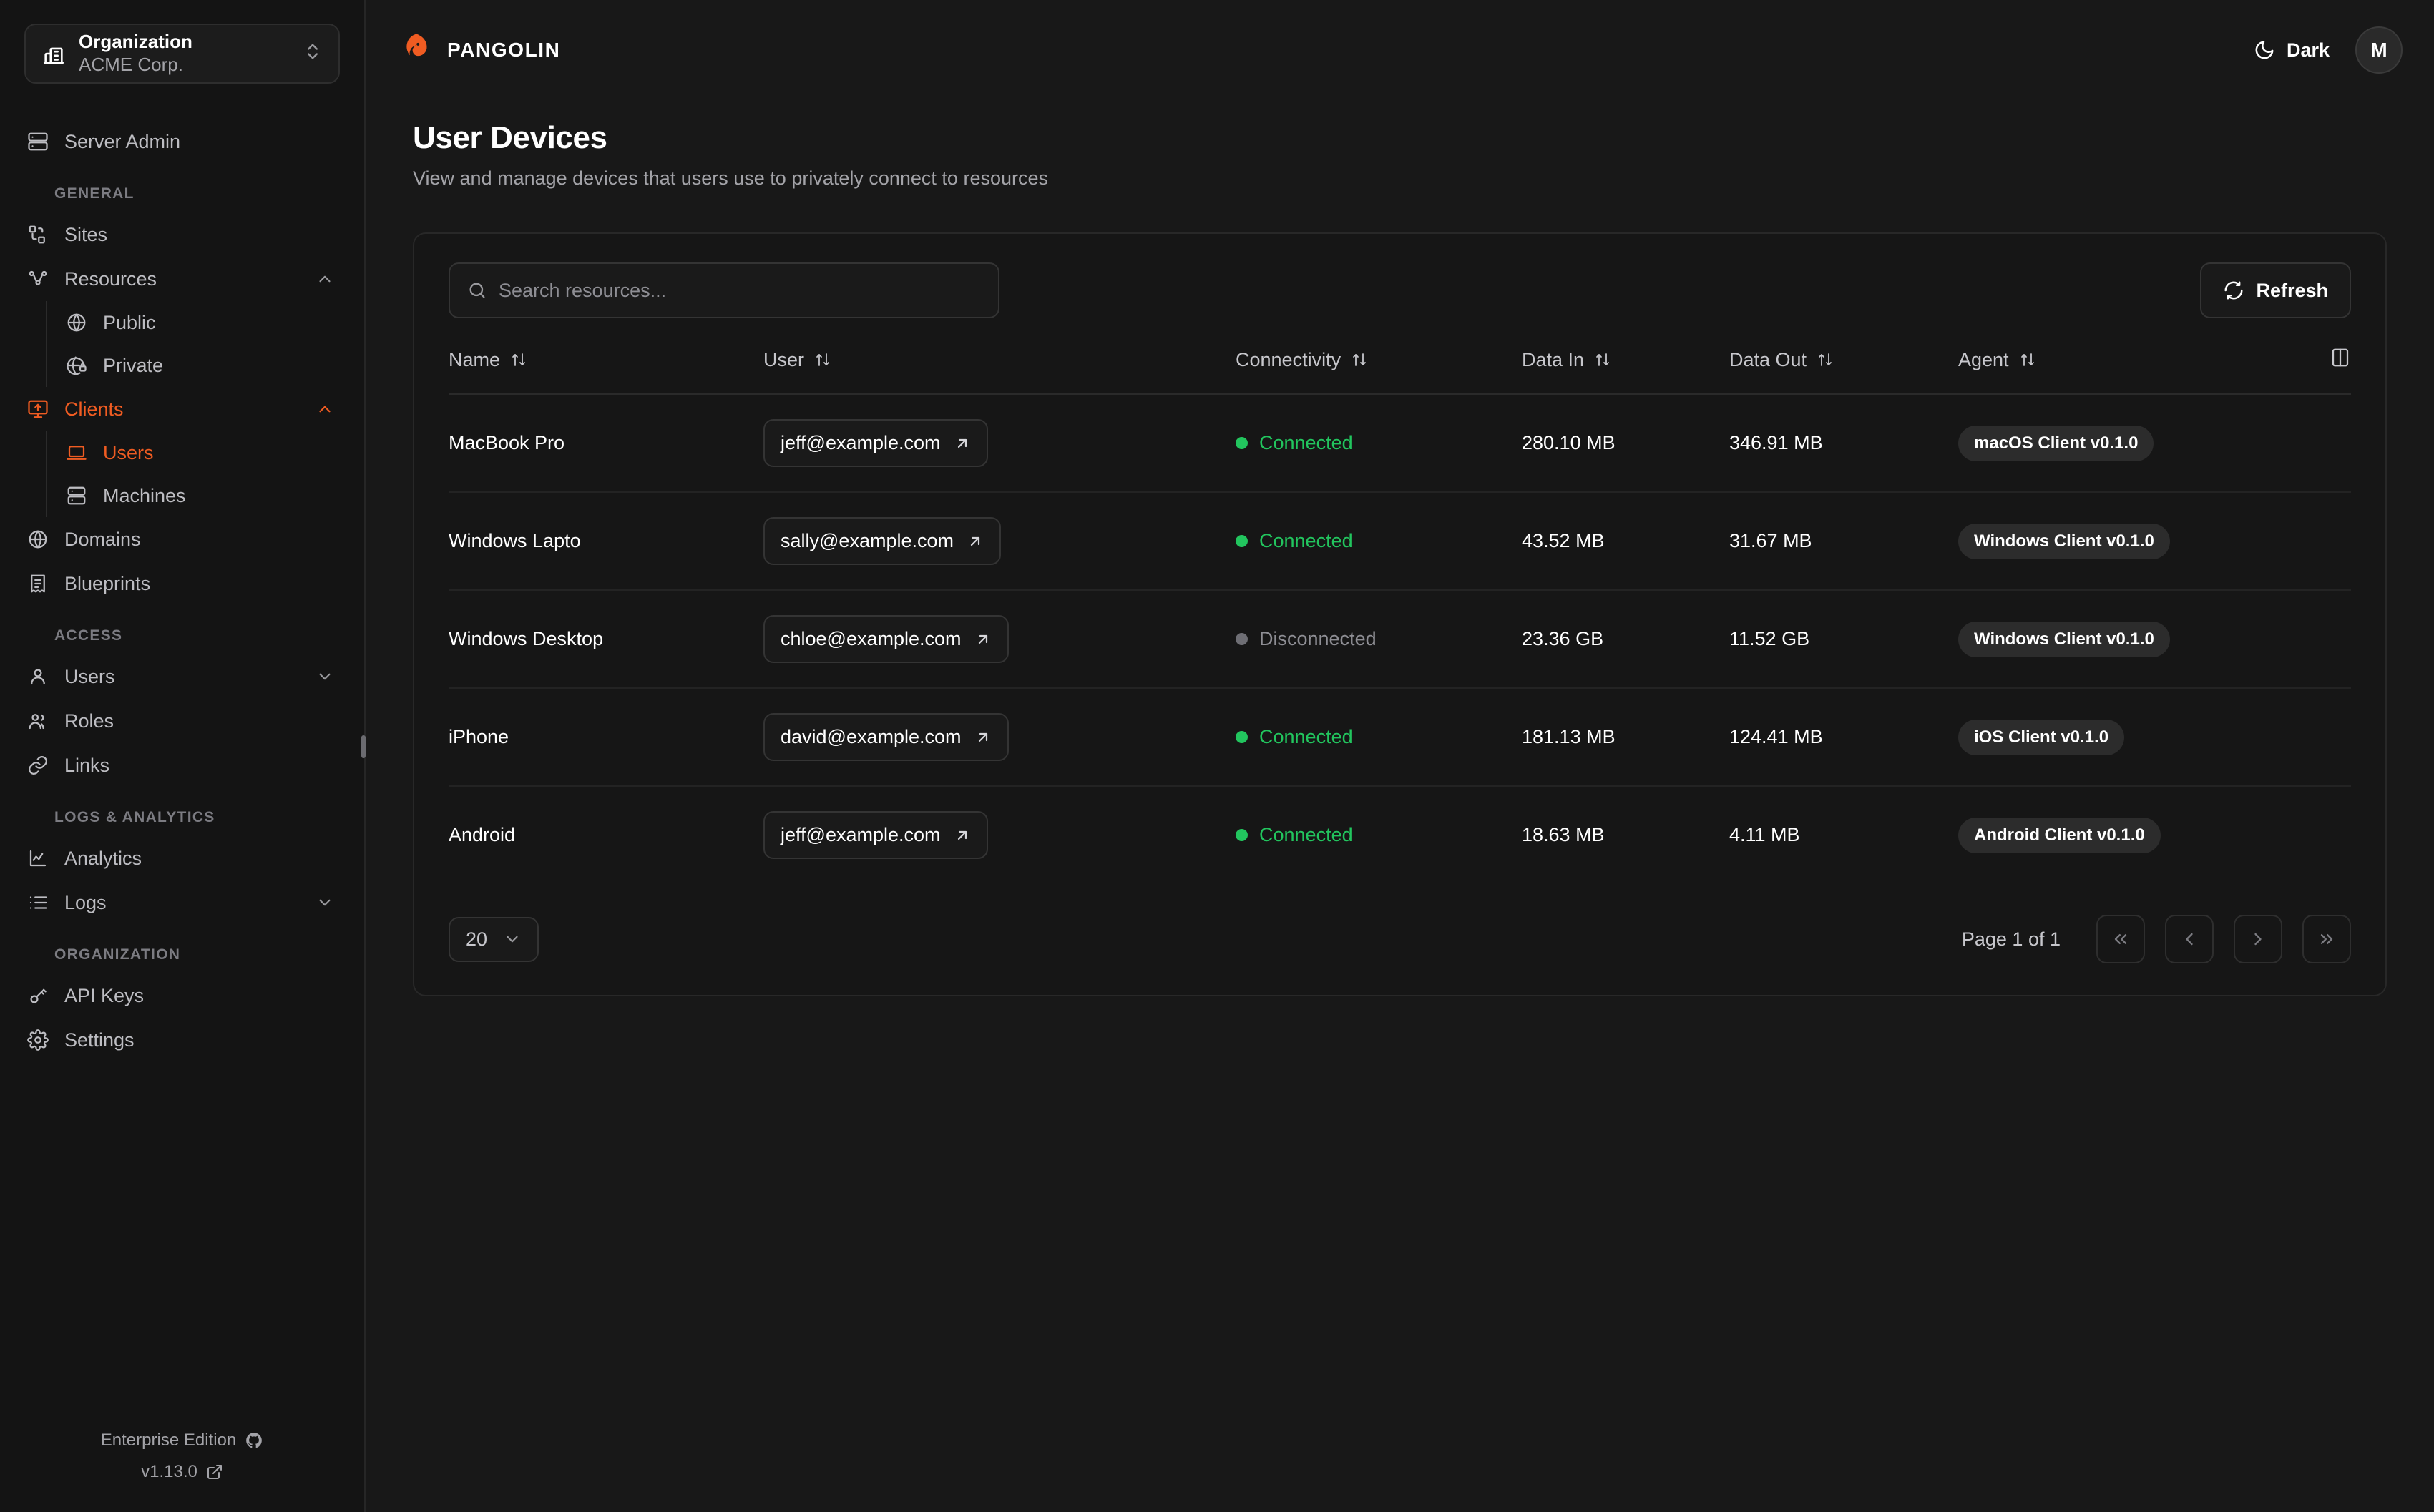  What do you see at coordinates (182, 279) in the screenshot?
I see `sidebar-item-resources: Resources` at bounding box center [182, 279].